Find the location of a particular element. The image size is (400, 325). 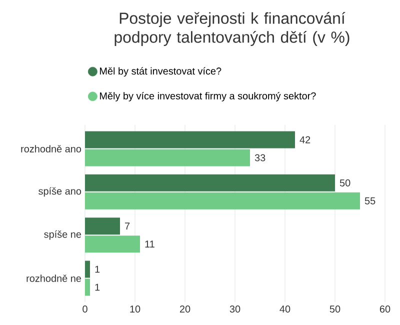

x-tick-label: 50 is located at coordinates (335, 309).